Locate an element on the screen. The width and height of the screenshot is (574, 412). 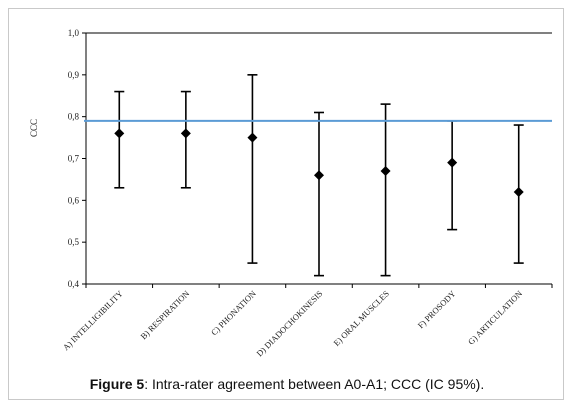
category-label: E) ORAL MUSCLES is located at coordinates (361, 318).